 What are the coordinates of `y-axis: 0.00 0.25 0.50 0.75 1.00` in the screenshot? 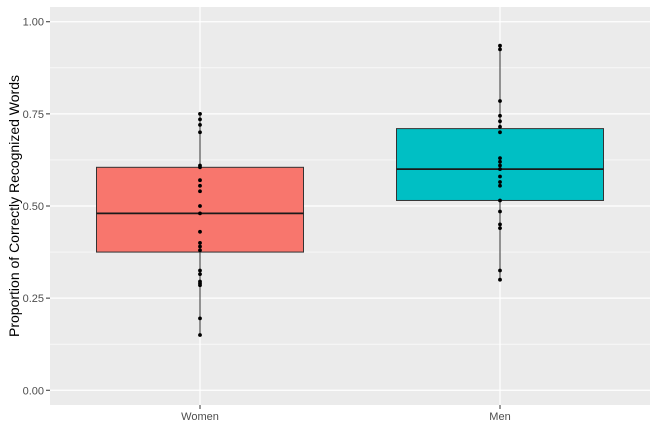 It's located at (36, 207).